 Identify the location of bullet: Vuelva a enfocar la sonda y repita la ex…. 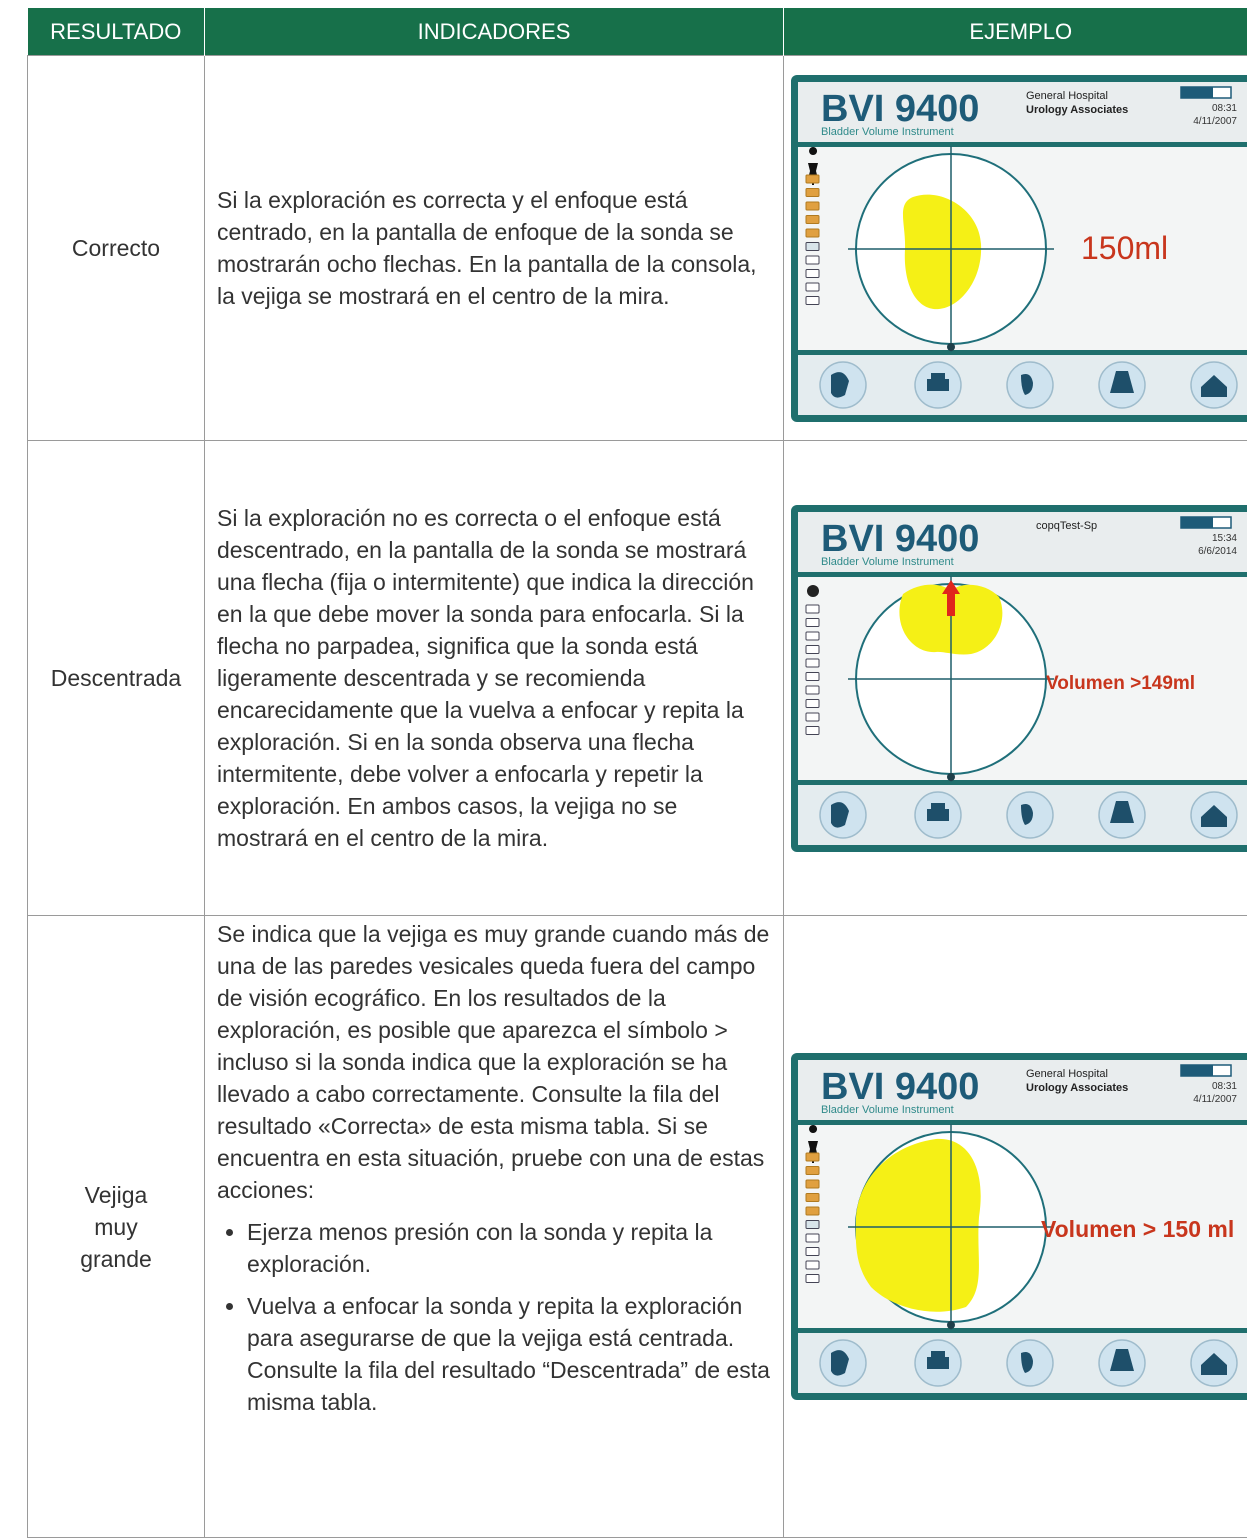
(509, 1354).